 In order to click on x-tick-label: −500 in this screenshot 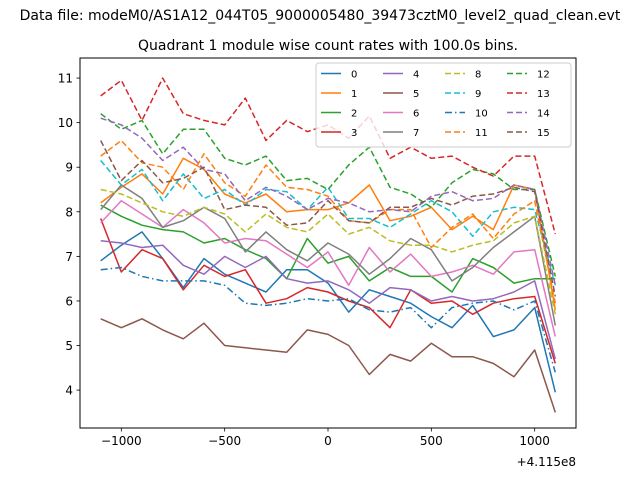, I will do `click(224, 441)`.